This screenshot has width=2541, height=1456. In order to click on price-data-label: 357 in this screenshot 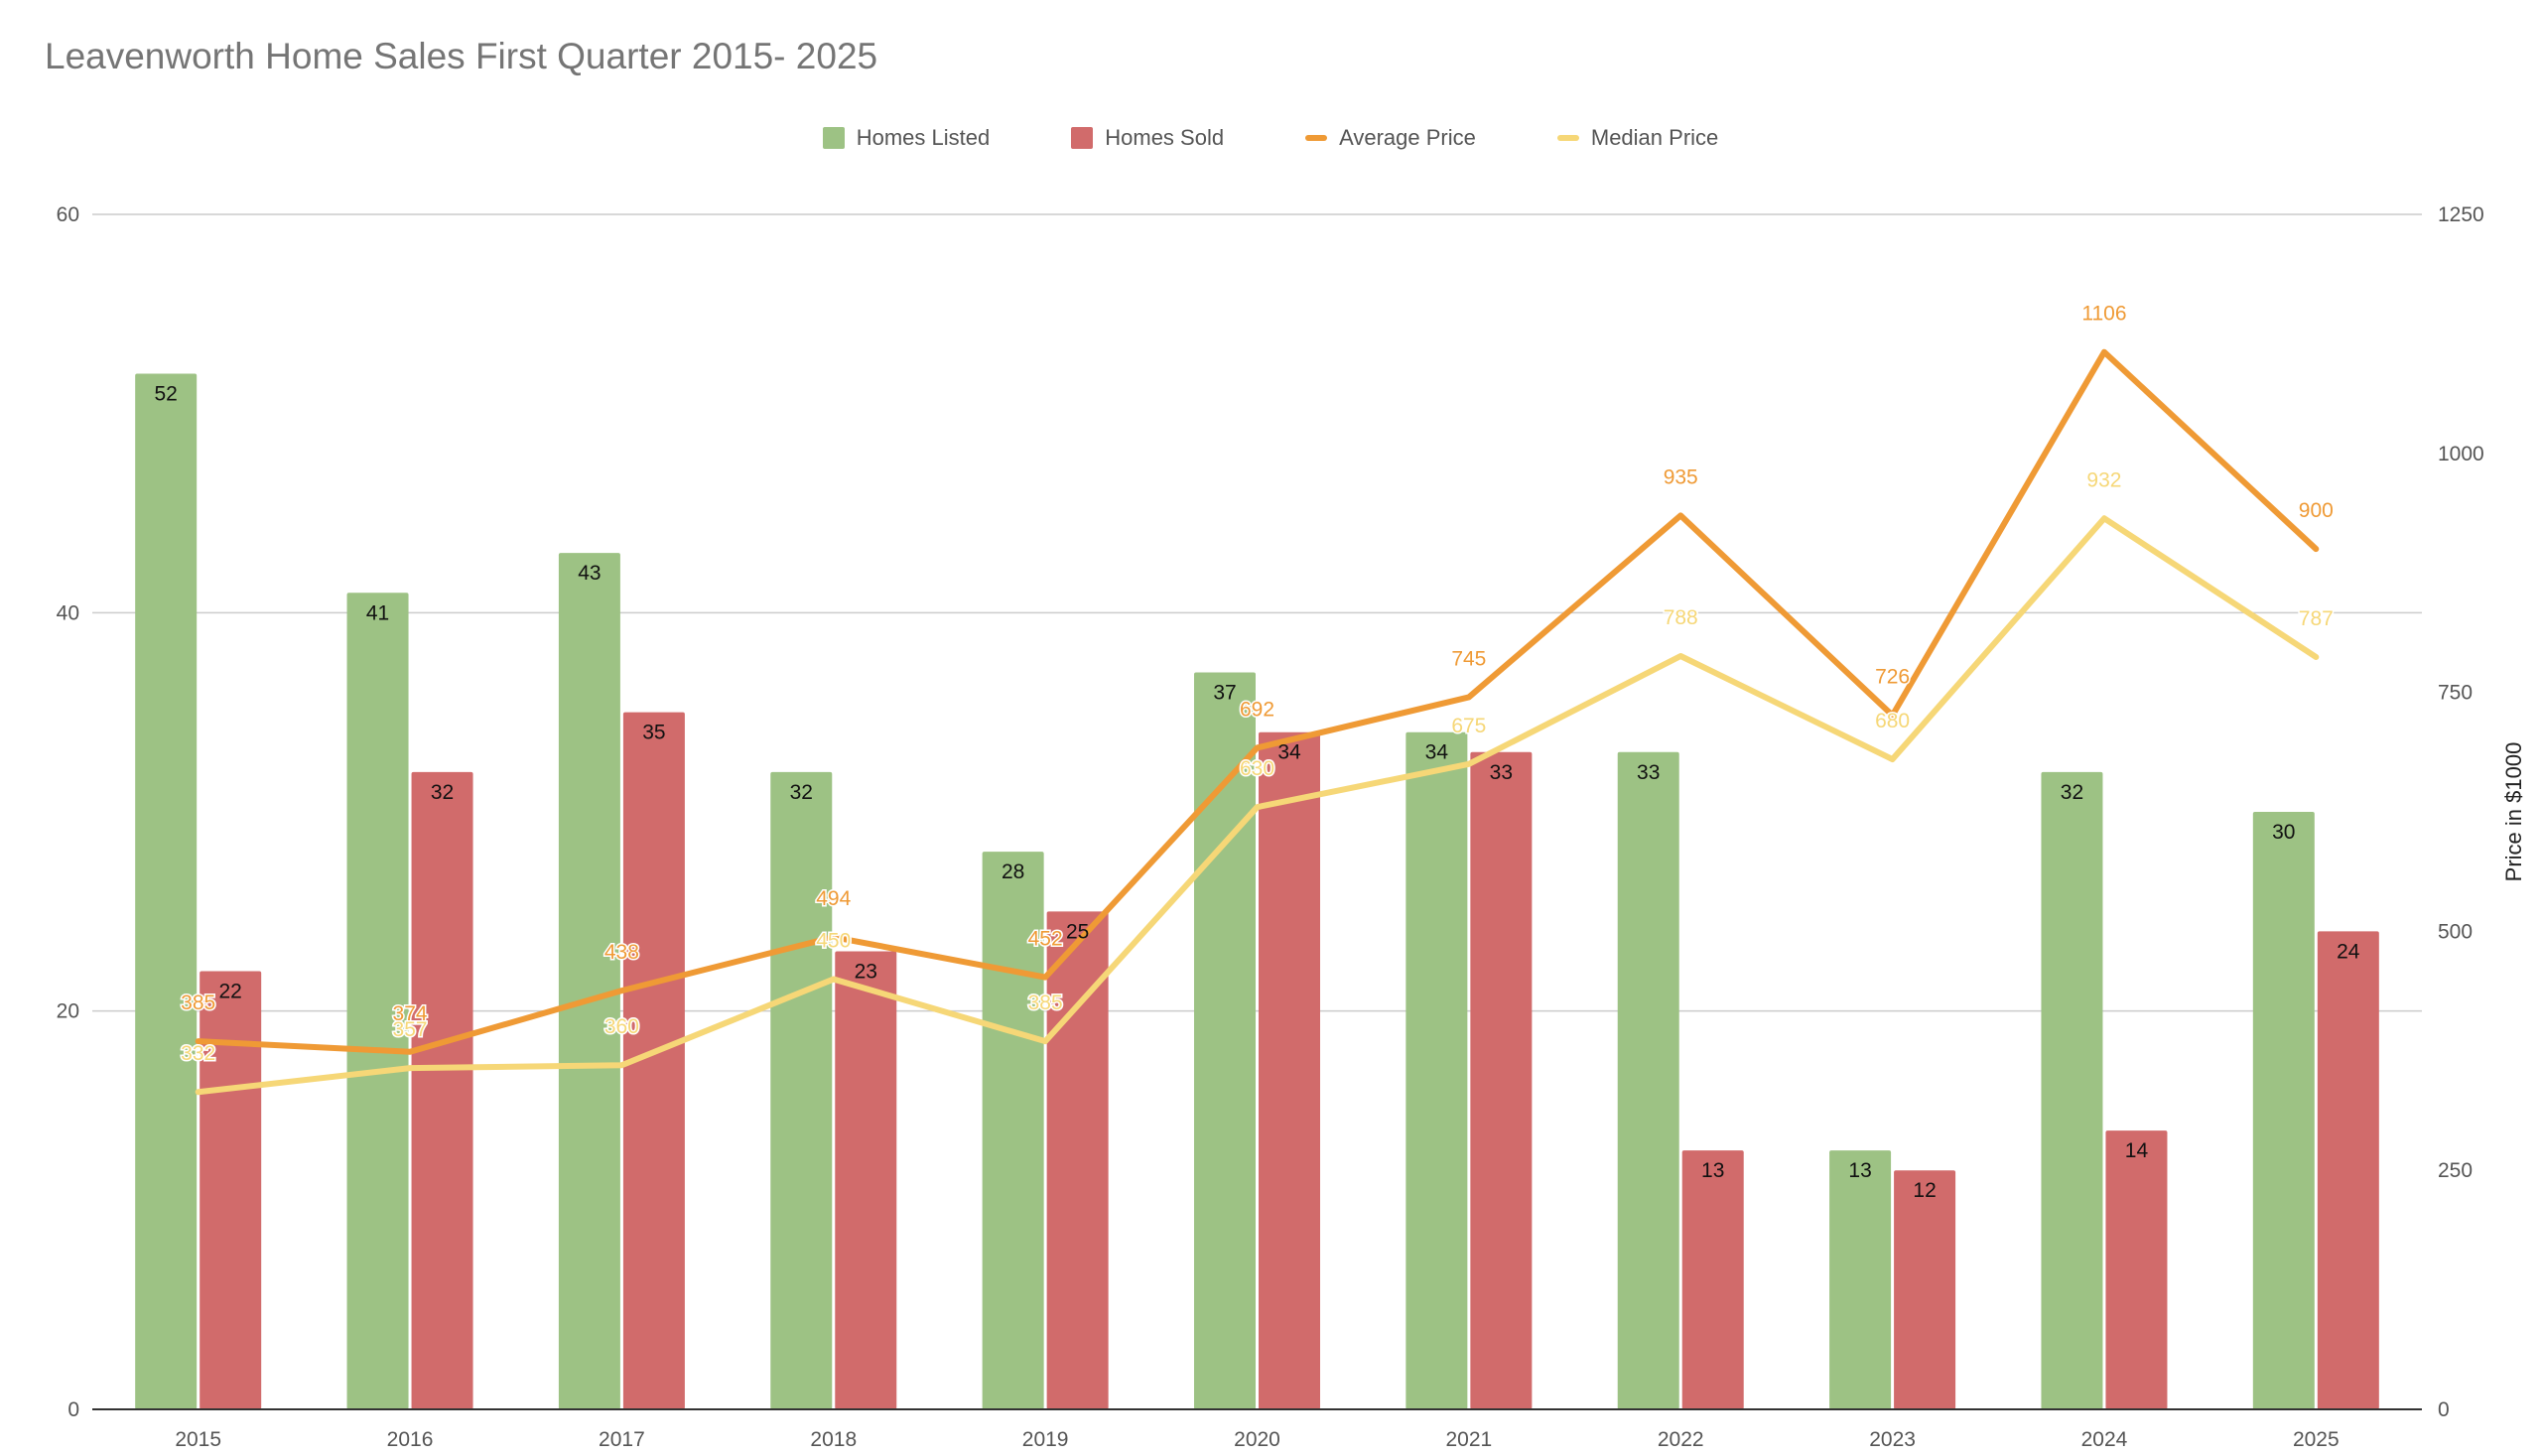, I will do `click(411, 1029)`.